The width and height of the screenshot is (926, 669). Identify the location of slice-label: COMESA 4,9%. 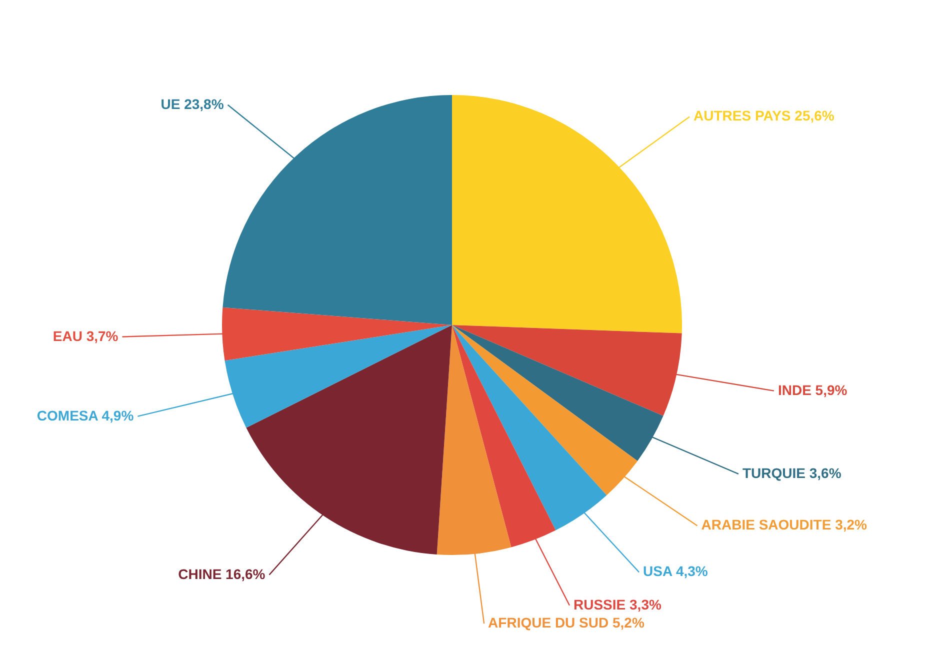
(85, 415).